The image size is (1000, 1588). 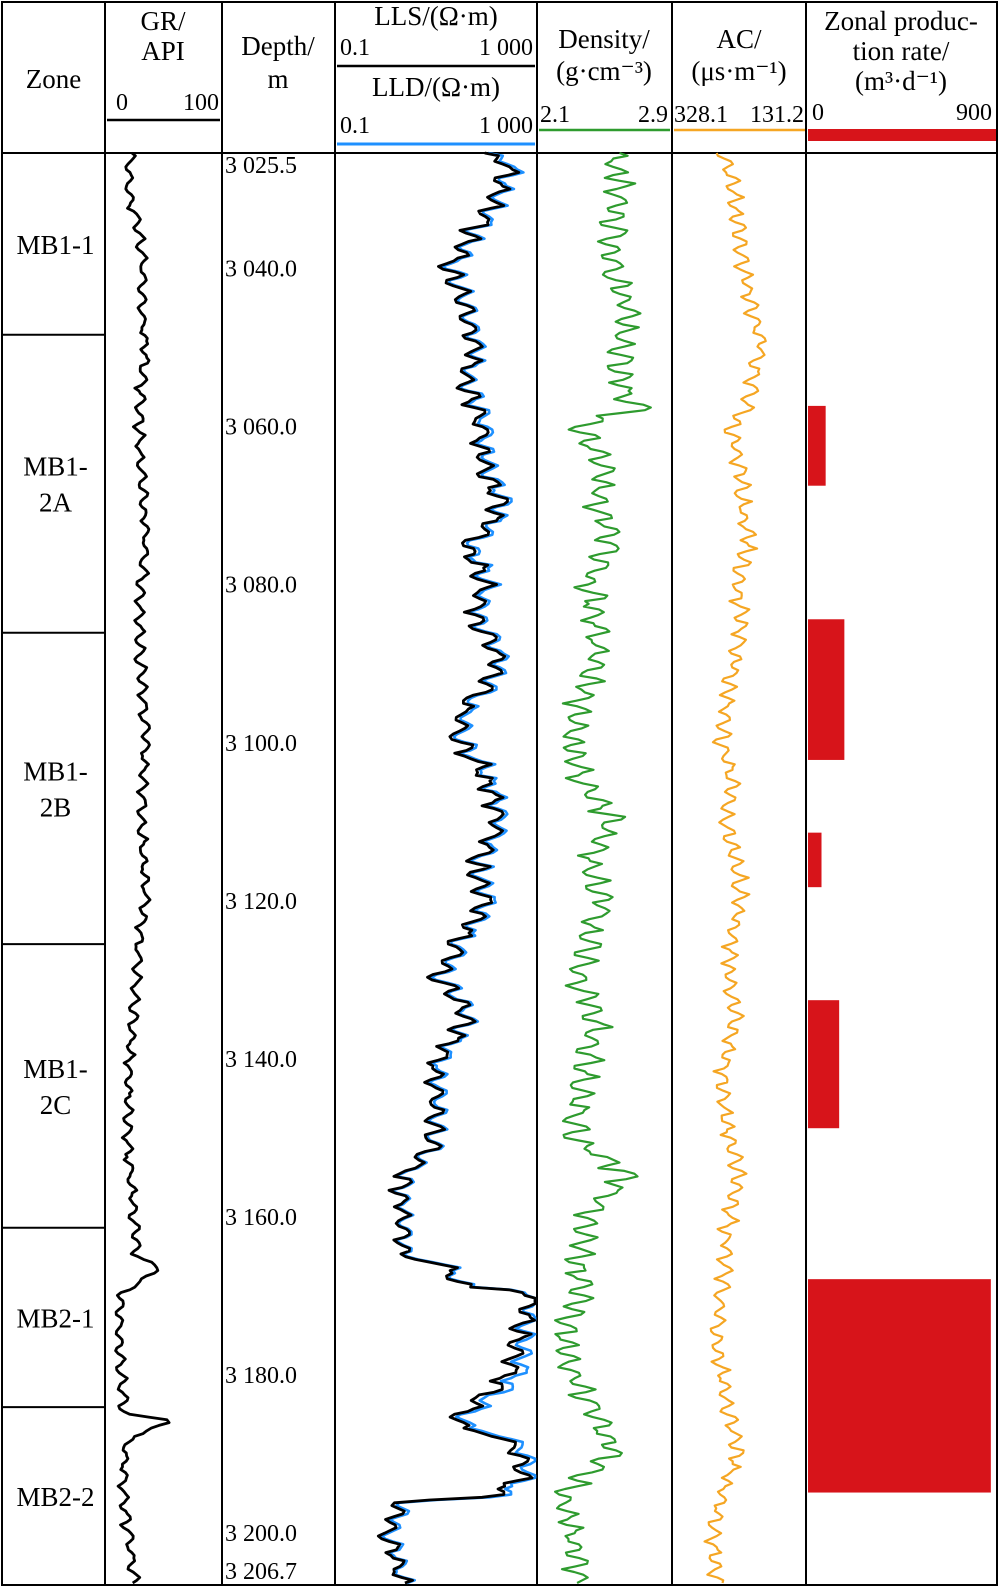 What do you see at coordinates (261, 270) in the screenshot?
I see `depth-label: 3 040.0` at bounding box center [261, 270].